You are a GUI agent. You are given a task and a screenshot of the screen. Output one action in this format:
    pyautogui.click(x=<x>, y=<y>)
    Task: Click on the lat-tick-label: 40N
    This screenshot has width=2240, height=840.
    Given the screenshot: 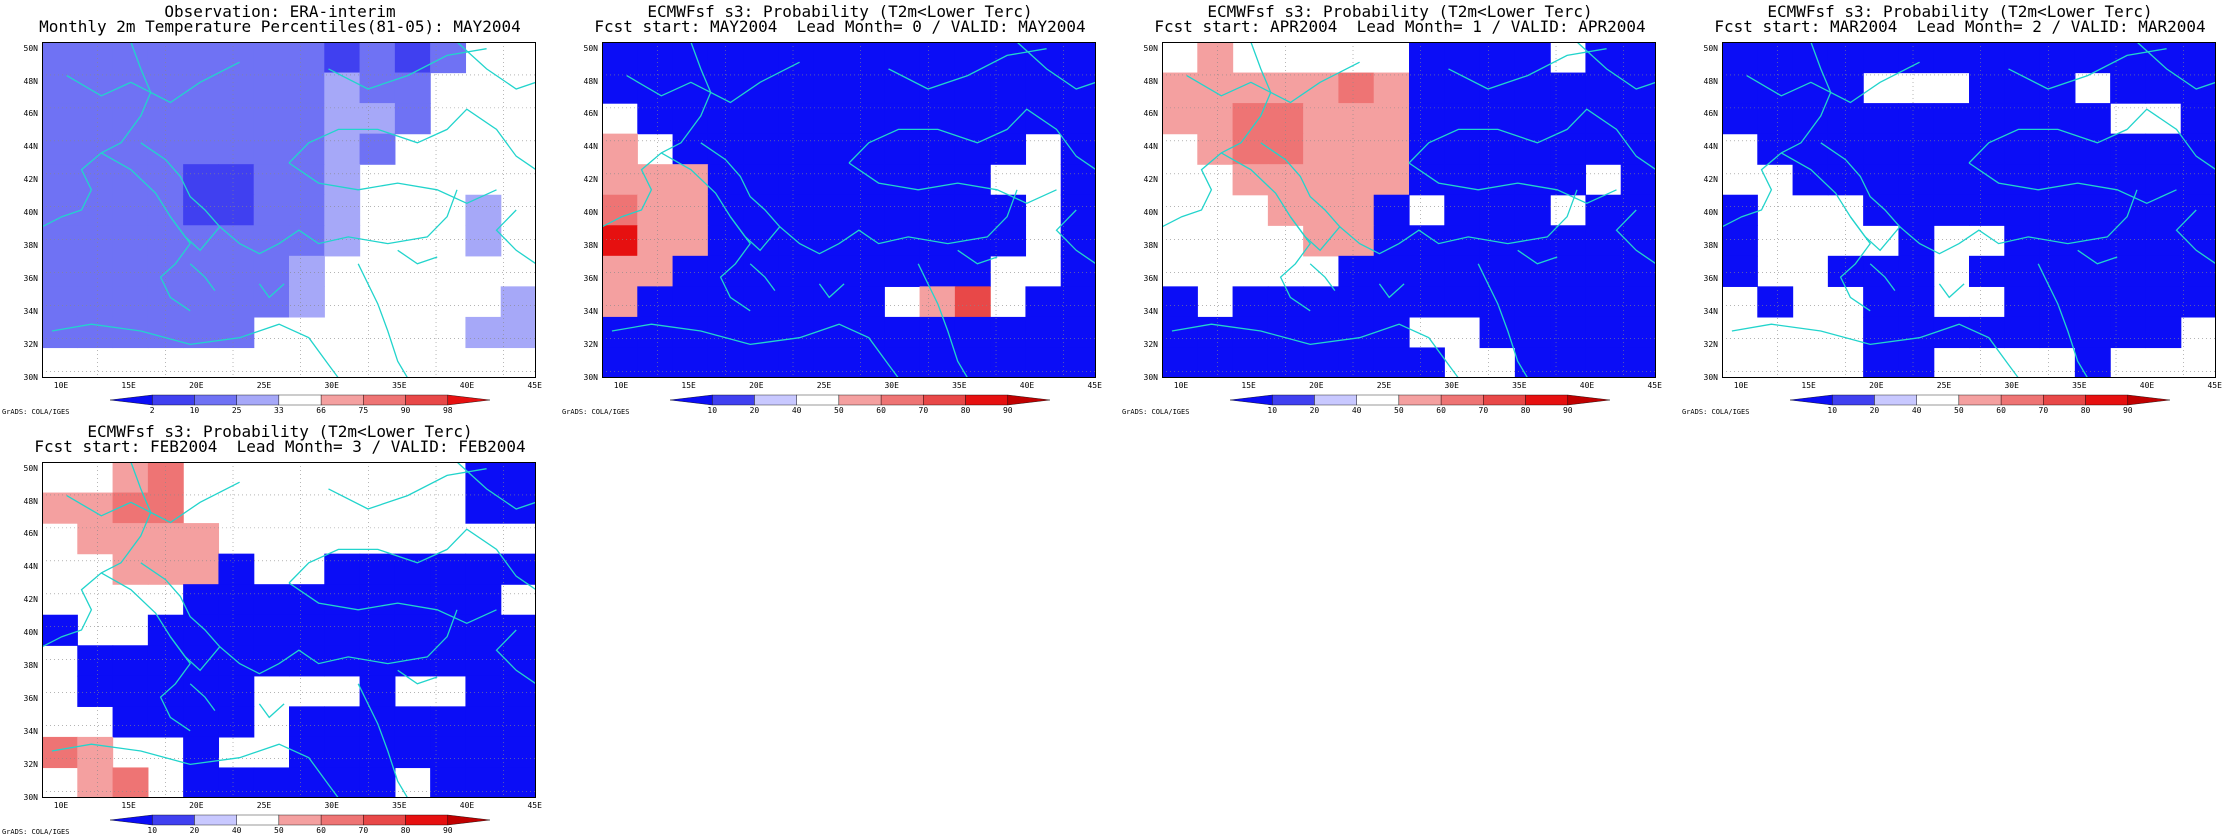 What is the action you would take?
    pyautogui.click(x=30, y=633)
    